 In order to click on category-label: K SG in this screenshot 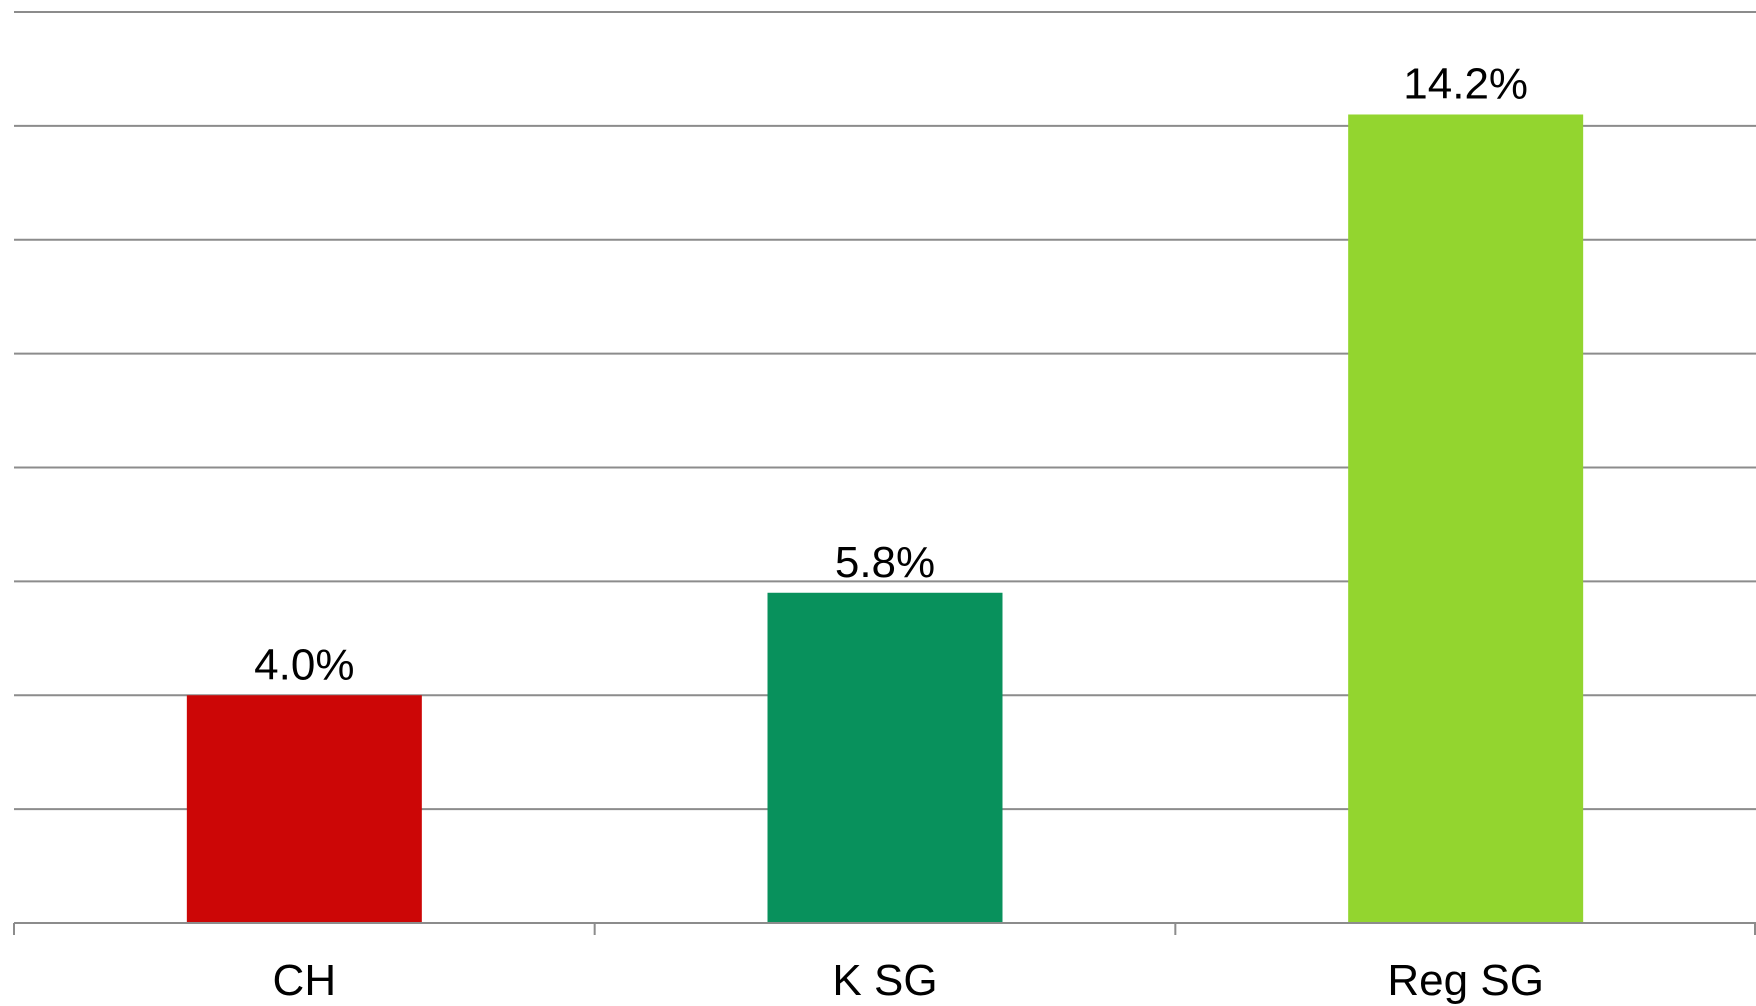, I will do `click(884, 980)`.